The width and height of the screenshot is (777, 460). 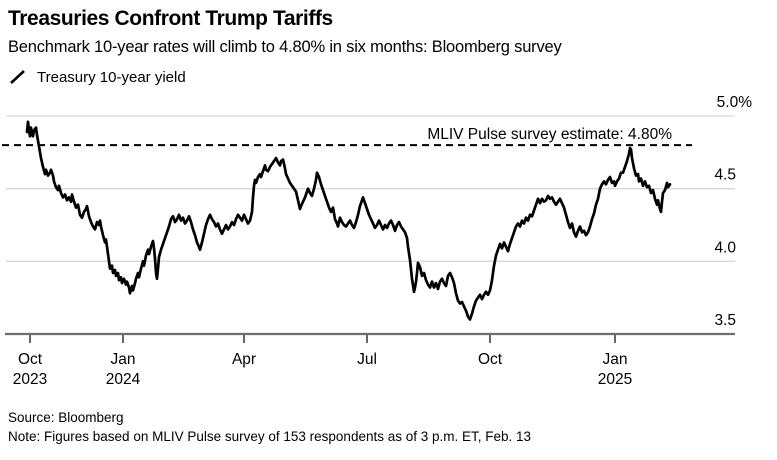 What do you see at coordinates (725, 175) in the screenshot?
I see `y-axis-tick-label: 4.5` at bounding box center [725, 175].